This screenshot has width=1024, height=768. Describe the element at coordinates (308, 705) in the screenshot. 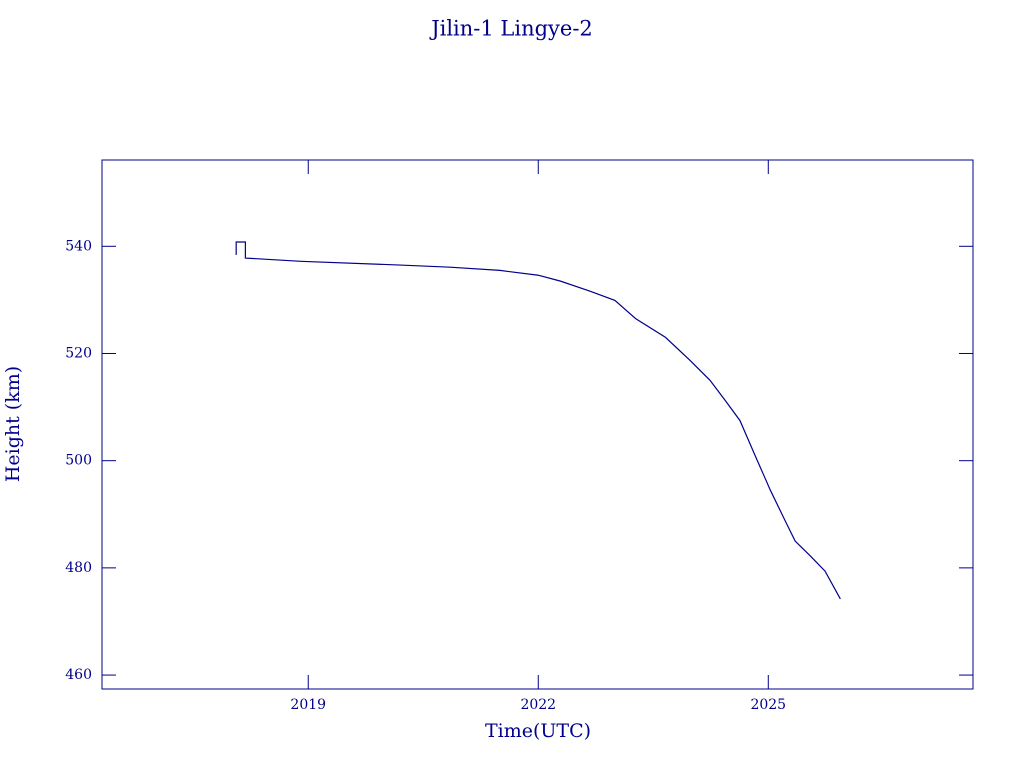

I see `x-tick-label: 2019` at that location.